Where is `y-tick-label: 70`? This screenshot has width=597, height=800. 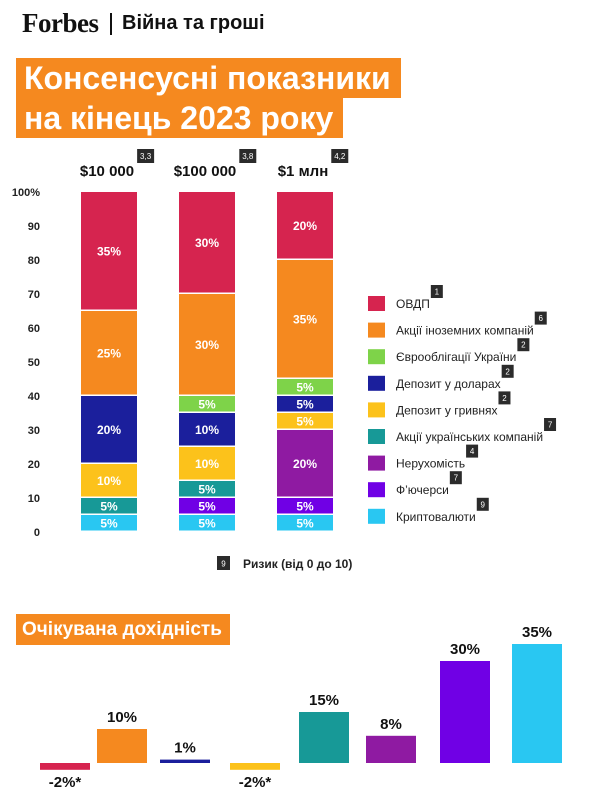
y-tick-label: 70 is located at coordinates (34, 295).